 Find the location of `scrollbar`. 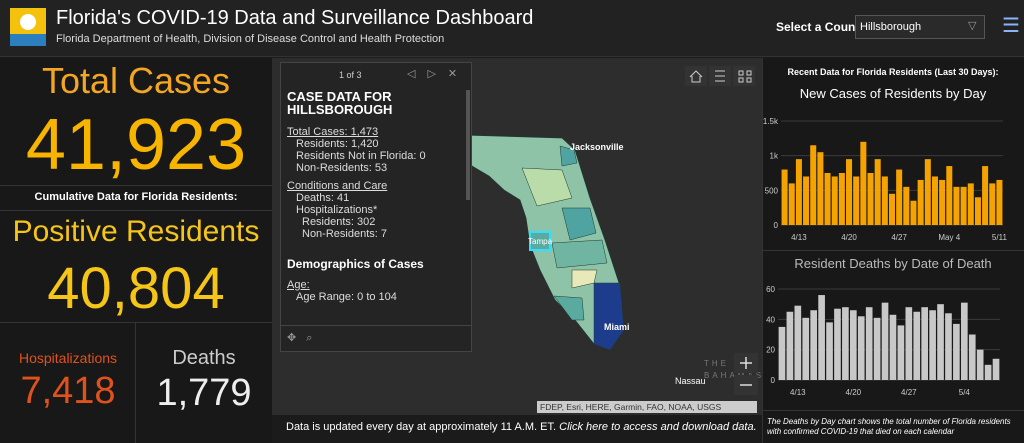

scrollbar is located at coordinates (468, 145).